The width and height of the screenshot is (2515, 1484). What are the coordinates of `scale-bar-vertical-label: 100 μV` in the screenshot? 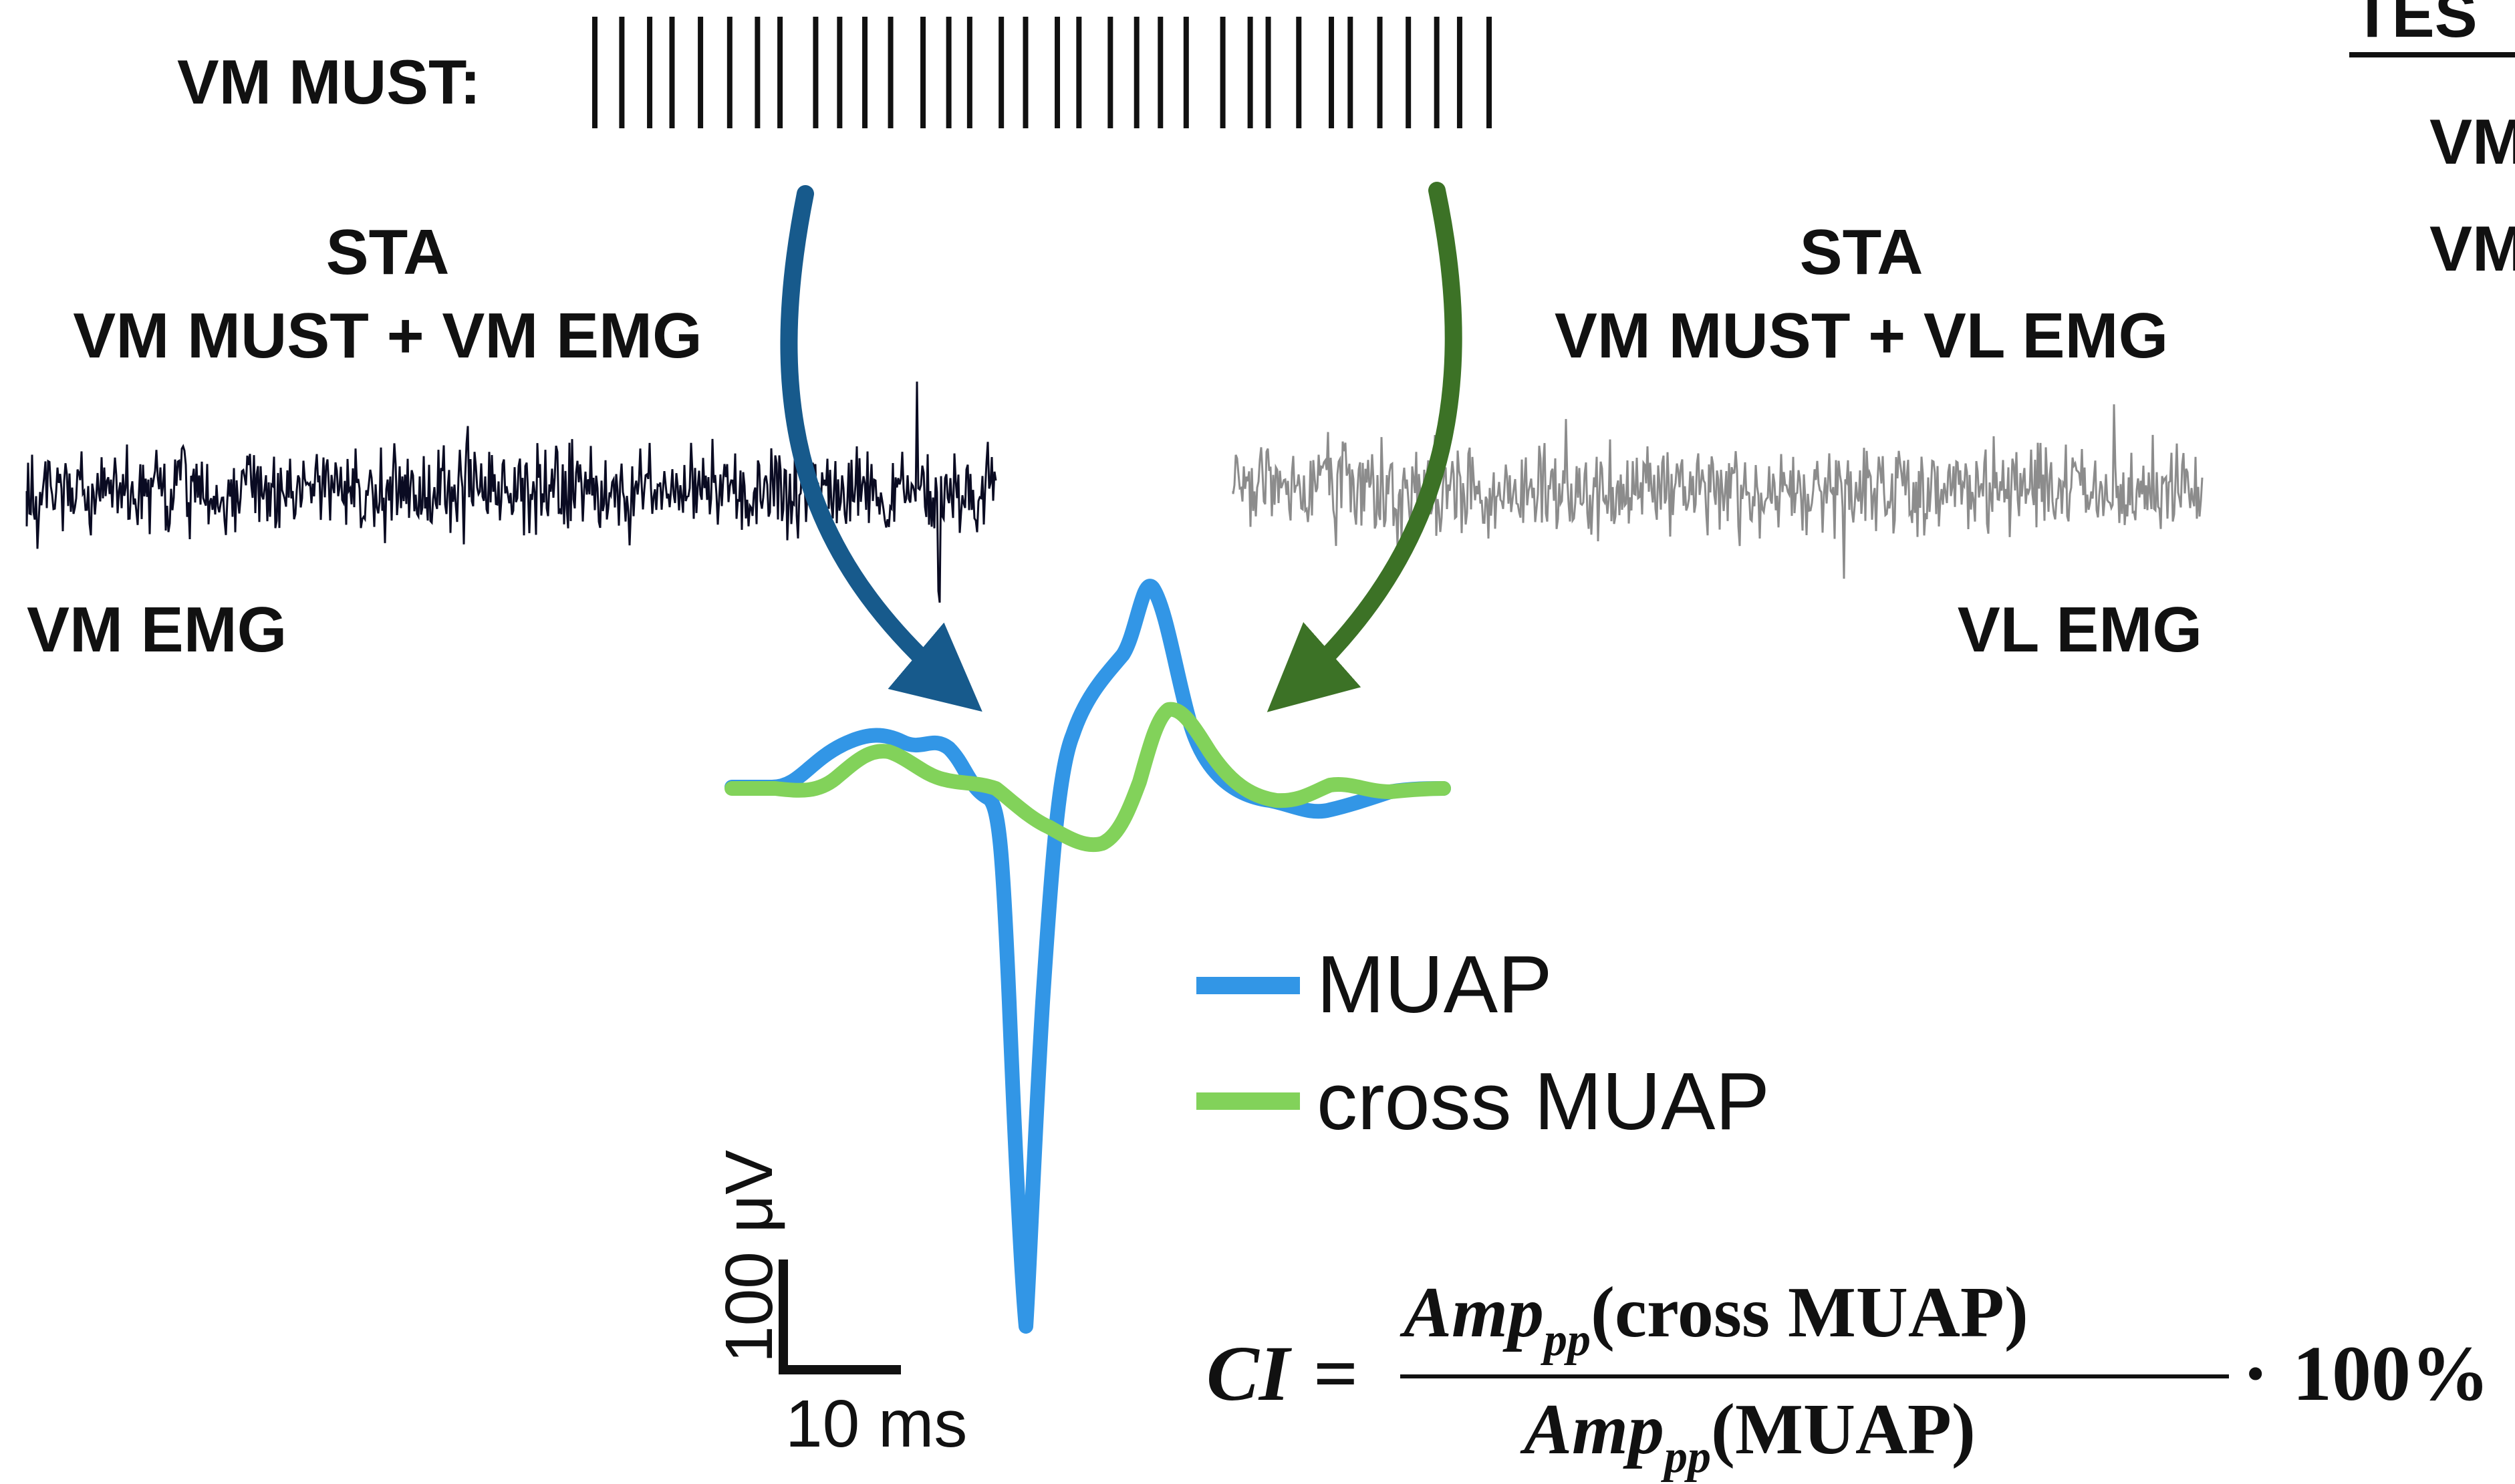 It's located at (749, 1256).